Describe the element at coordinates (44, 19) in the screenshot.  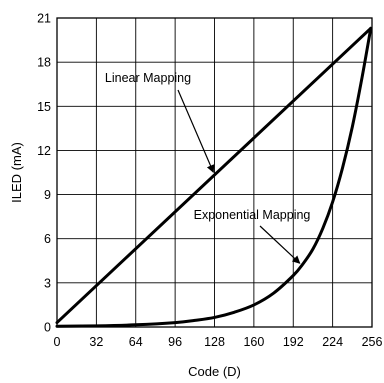
I see `y-tick-label: 21` at that location.